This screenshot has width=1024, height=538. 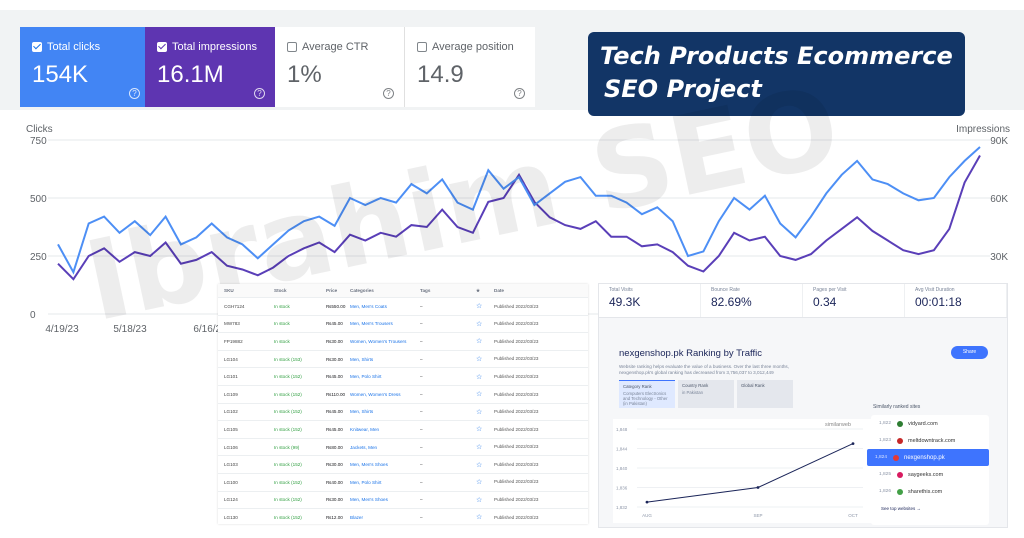 I want to click on x-tick-label: 4/19/23, so click(x=62, y=329).